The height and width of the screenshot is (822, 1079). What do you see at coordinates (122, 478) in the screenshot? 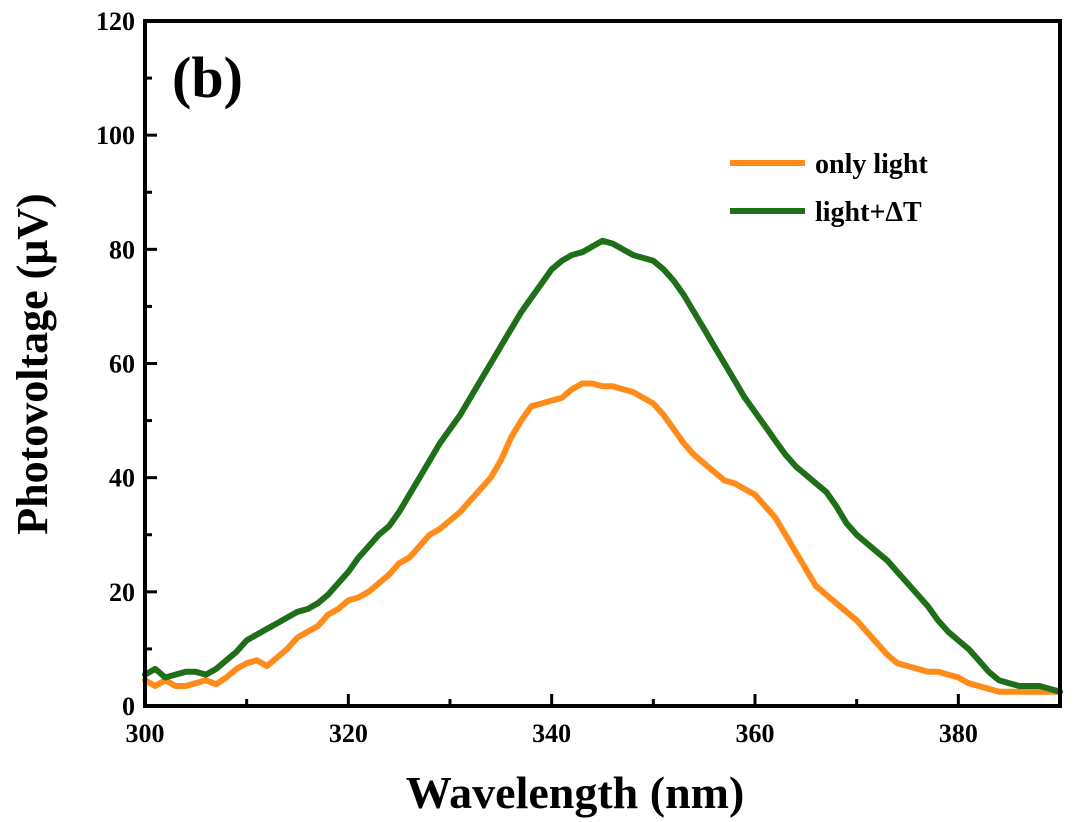
I see `y-tick-label: 40` at bounding box center [122, 478].